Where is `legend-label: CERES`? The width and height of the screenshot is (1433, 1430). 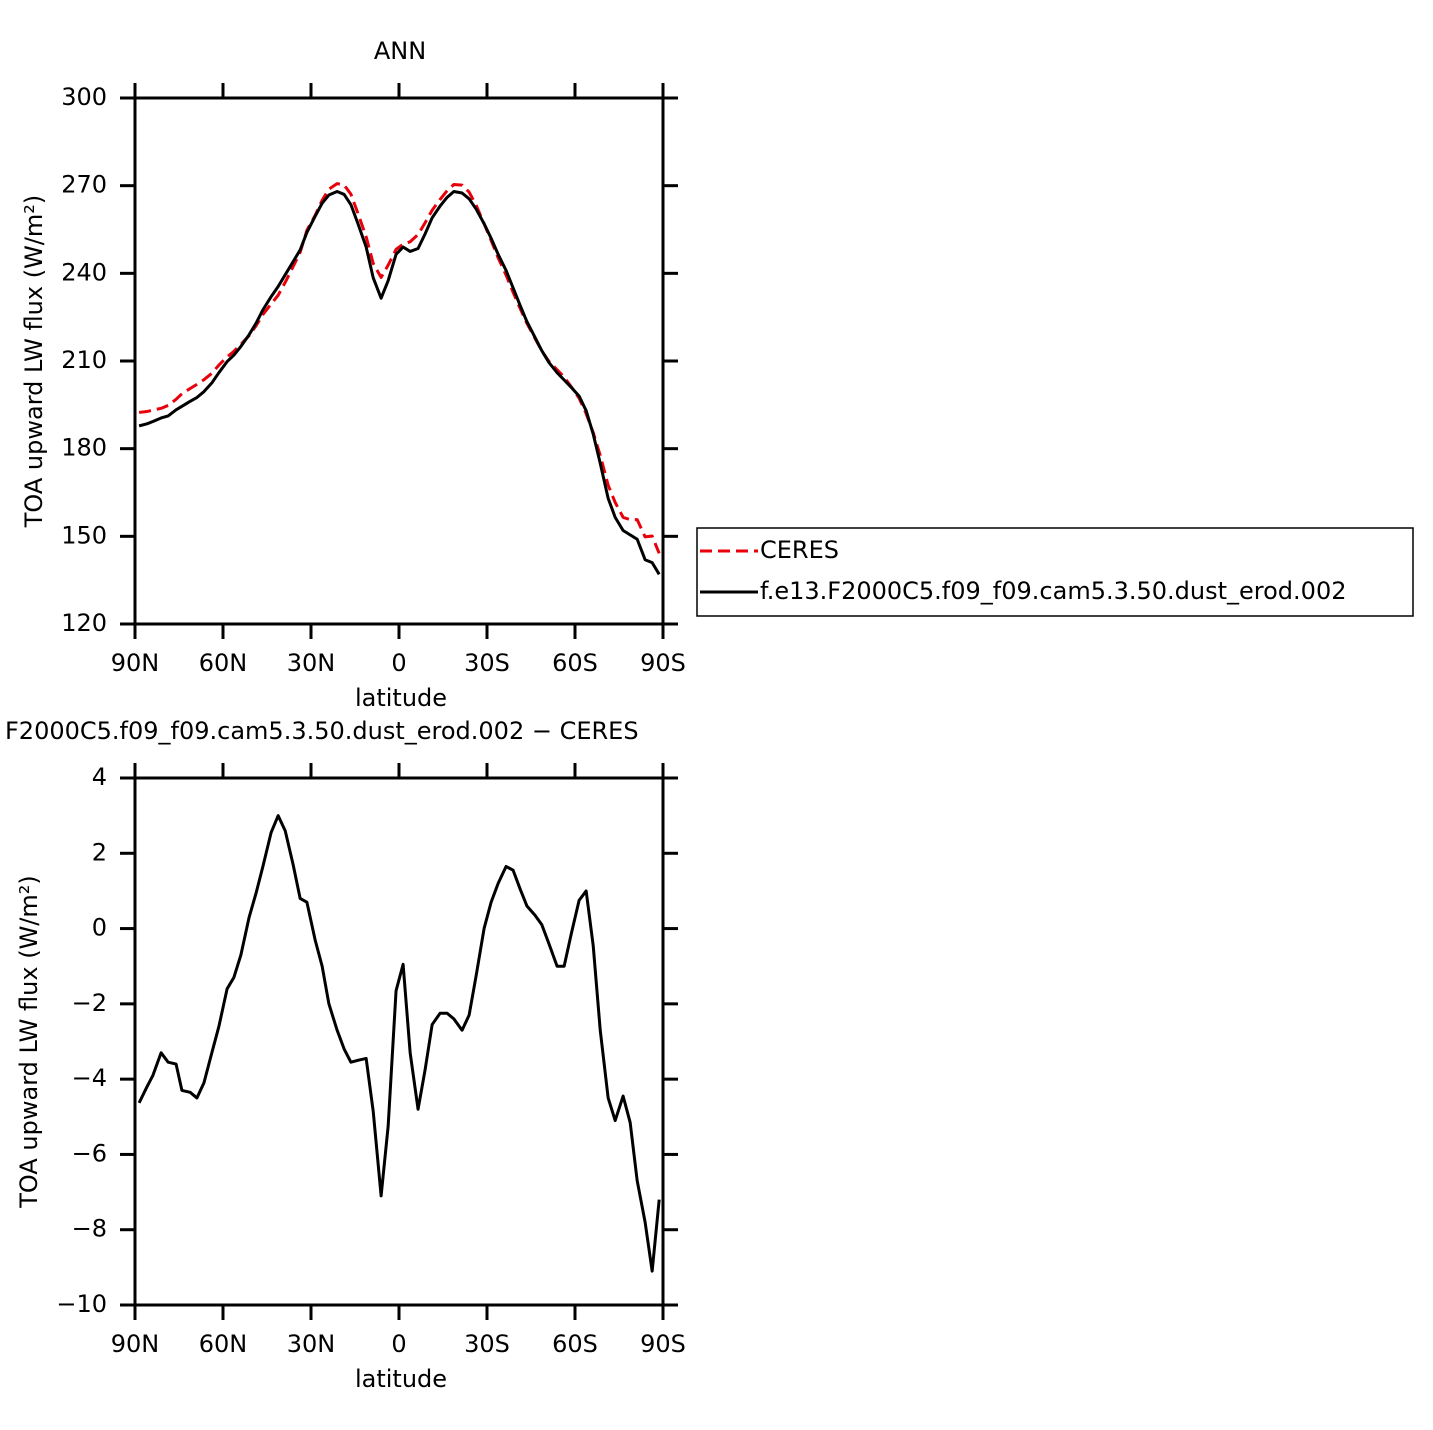
legend-label: CERES is located at coordinates (799, 550).